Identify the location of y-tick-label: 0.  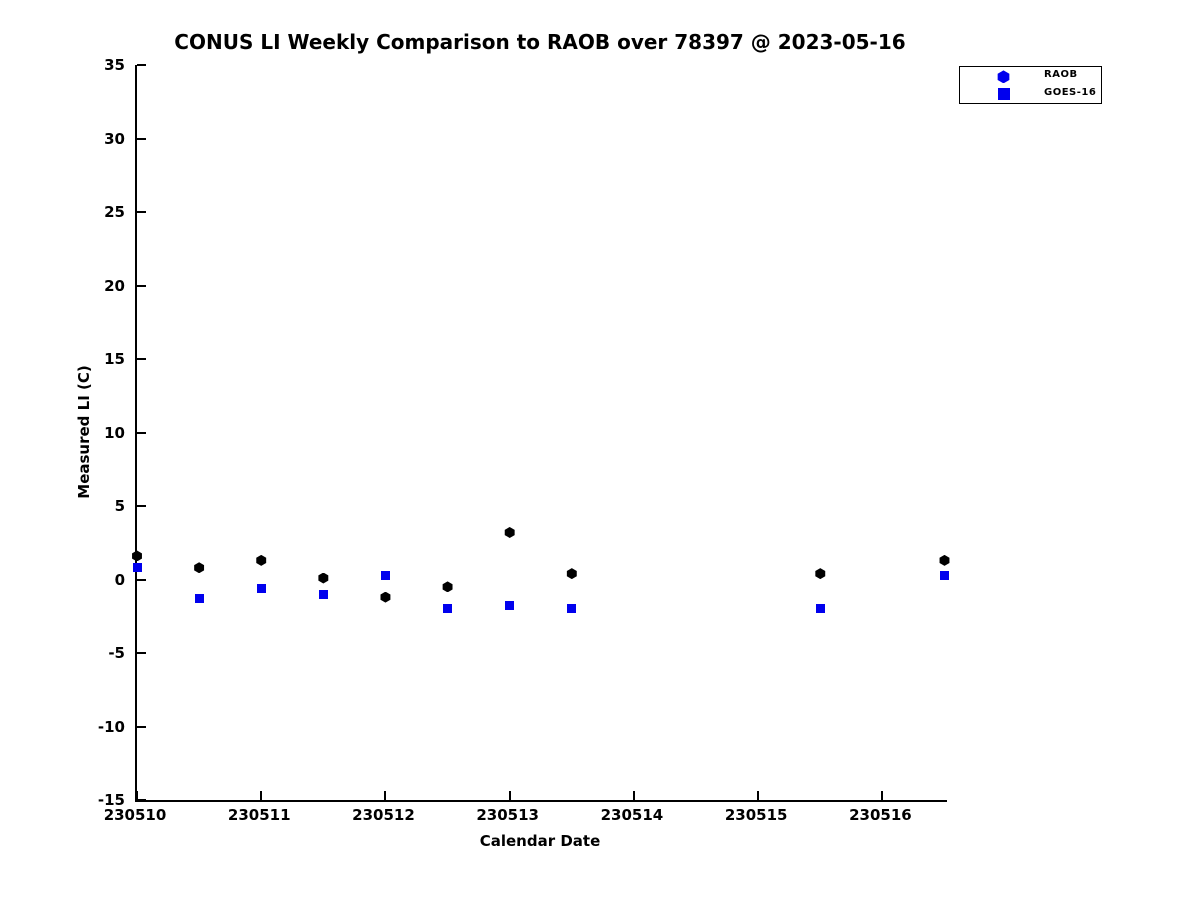
(119, 579).